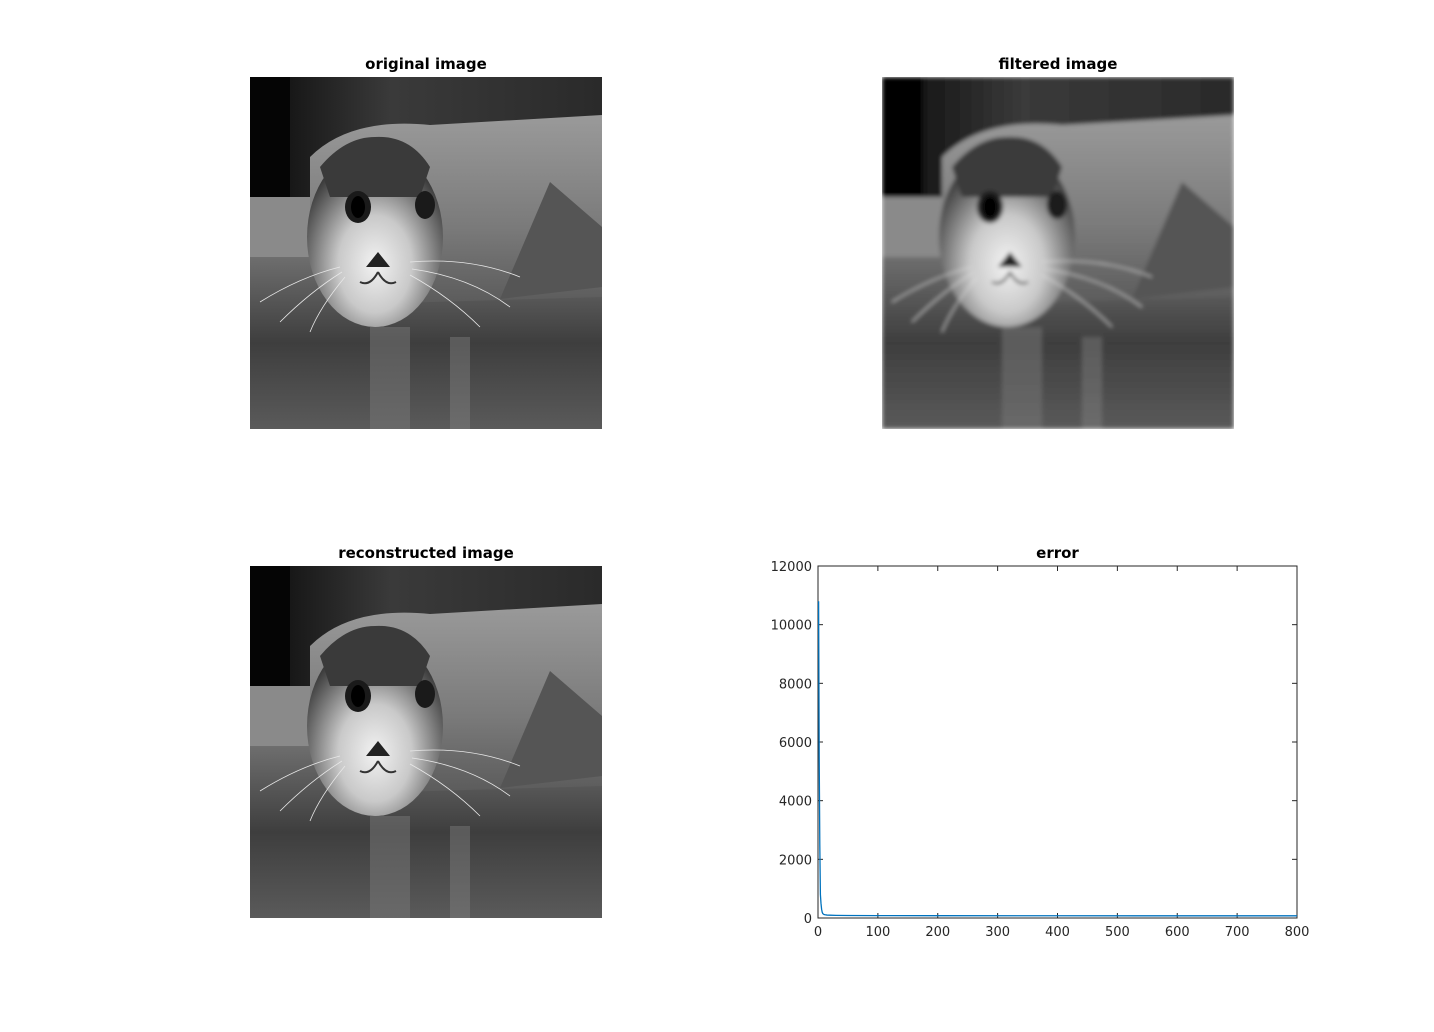 The height and width of the screenshot is (1032, 1434). Describe the element at coordinates (1237, 932) in the screenshot. I see `x-tick-label: 700` at that location.